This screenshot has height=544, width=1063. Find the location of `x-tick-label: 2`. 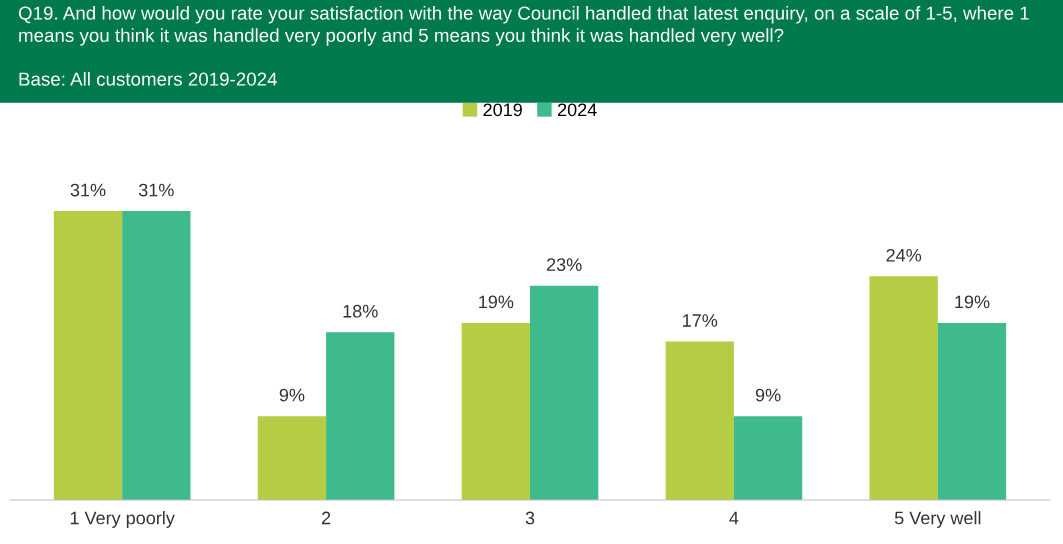

x-tick-label: 2 is located at coordinates (326, 518).